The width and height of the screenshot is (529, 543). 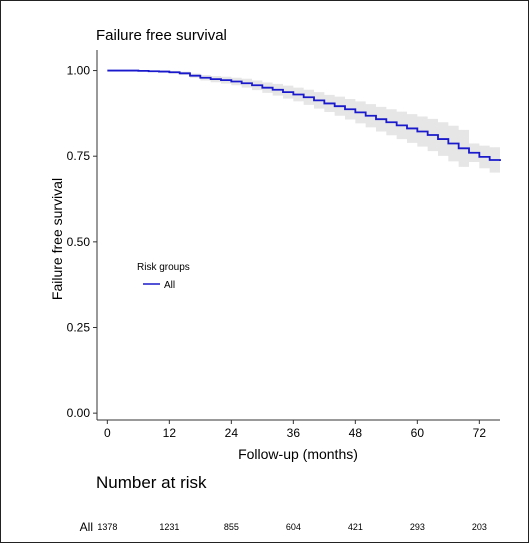 What do you see at coordinates (231, 527) in the screenshot?
I see `risk-count: 855` at bounding box center [231, 527].